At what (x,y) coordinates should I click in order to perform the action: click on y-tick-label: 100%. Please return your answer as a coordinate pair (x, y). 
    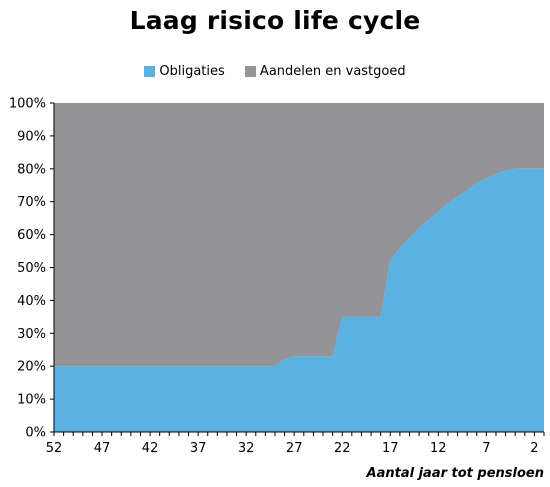
    Looking at the image, I should click on (27, 104).